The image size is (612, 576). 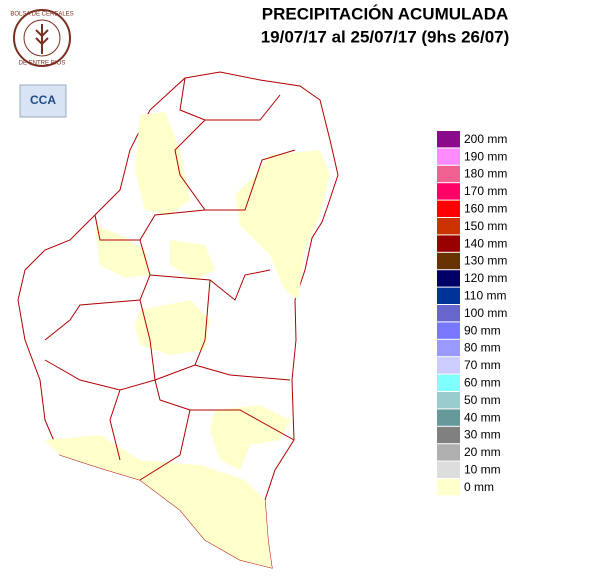 I want to click on logo-text: DE ENTRE RIOS, so click(x=42, y=64).